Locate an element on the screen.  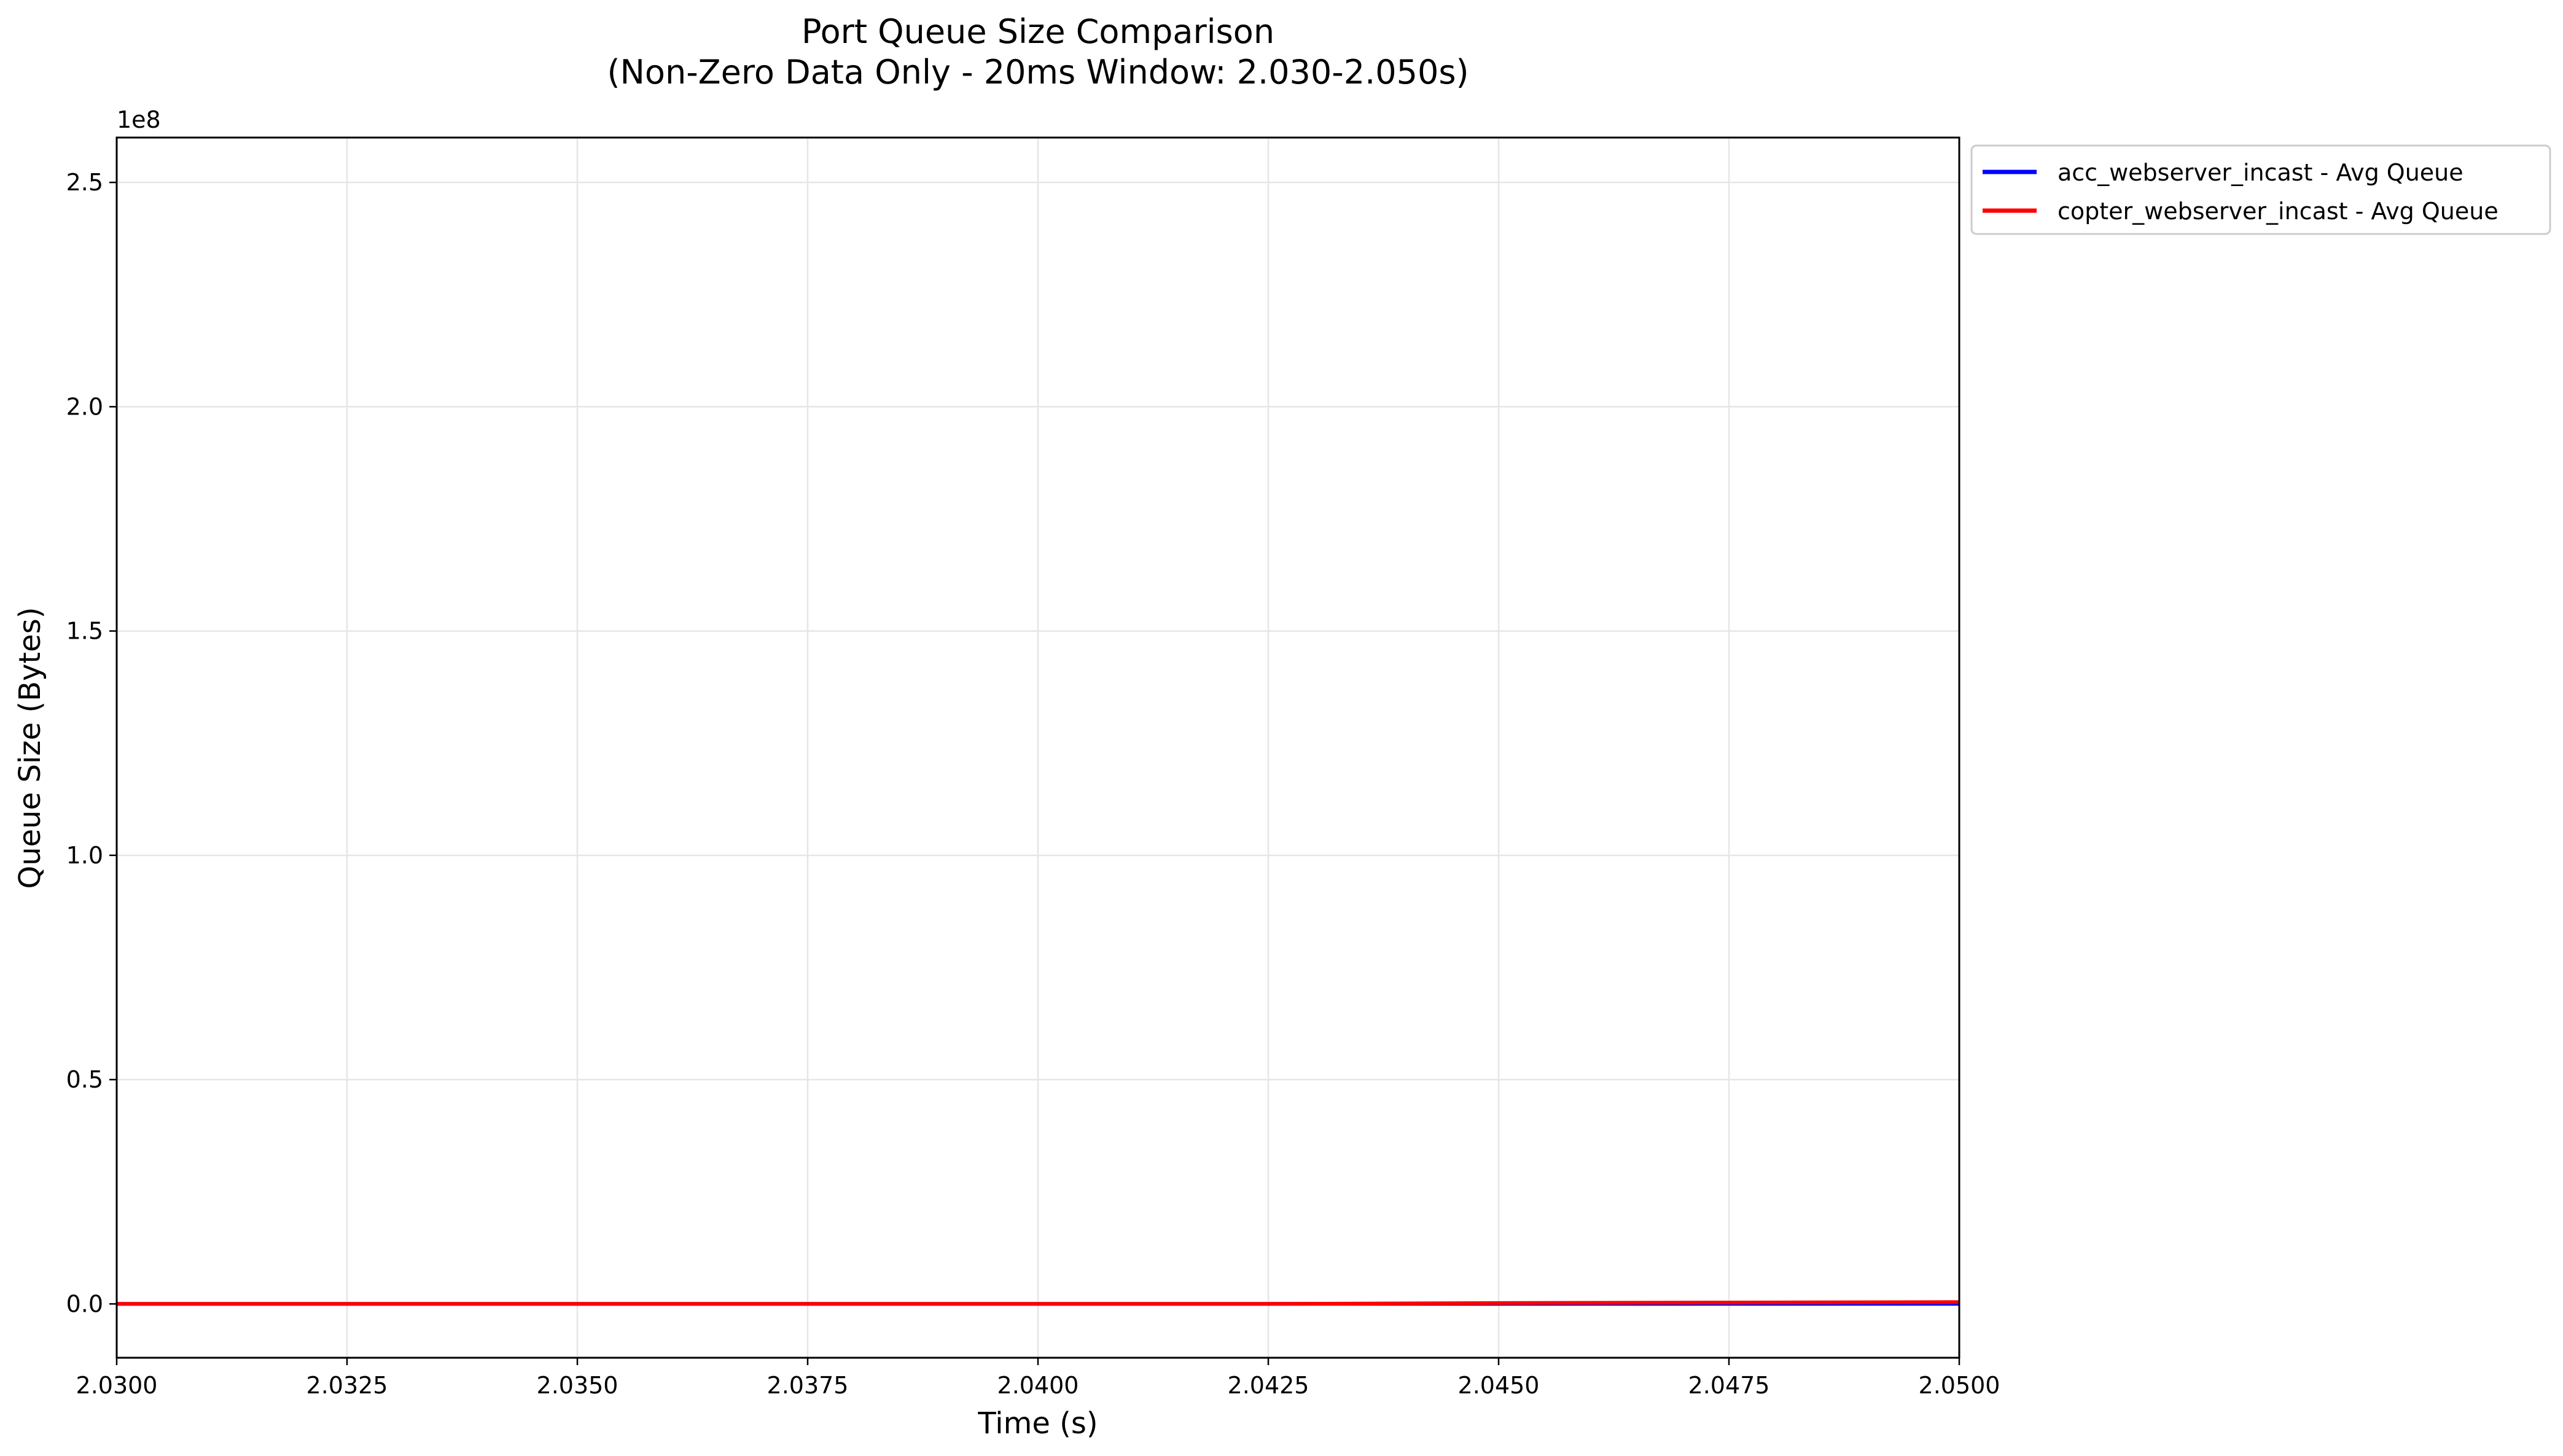
legend-label-0: acc_webserver_incast - Avg Queue is located at coordinates (2261, 172).